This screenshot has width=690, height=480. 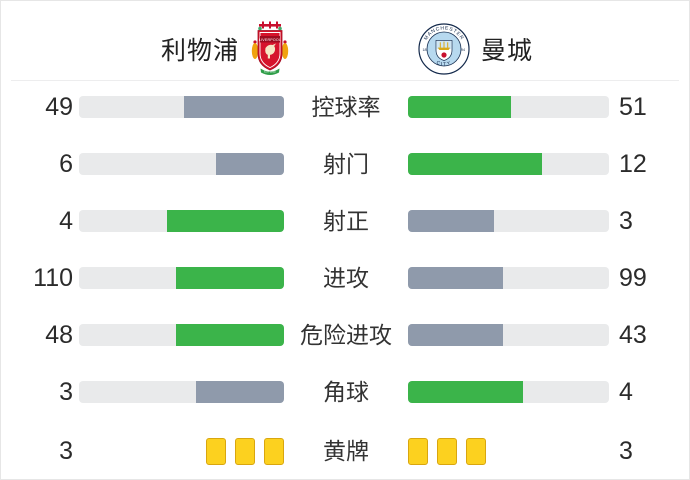 What do you see at coordinates (270, 39) in the screenshot?
I see `svg-text: LIVERPOOL` at bounding box center [270, 39].